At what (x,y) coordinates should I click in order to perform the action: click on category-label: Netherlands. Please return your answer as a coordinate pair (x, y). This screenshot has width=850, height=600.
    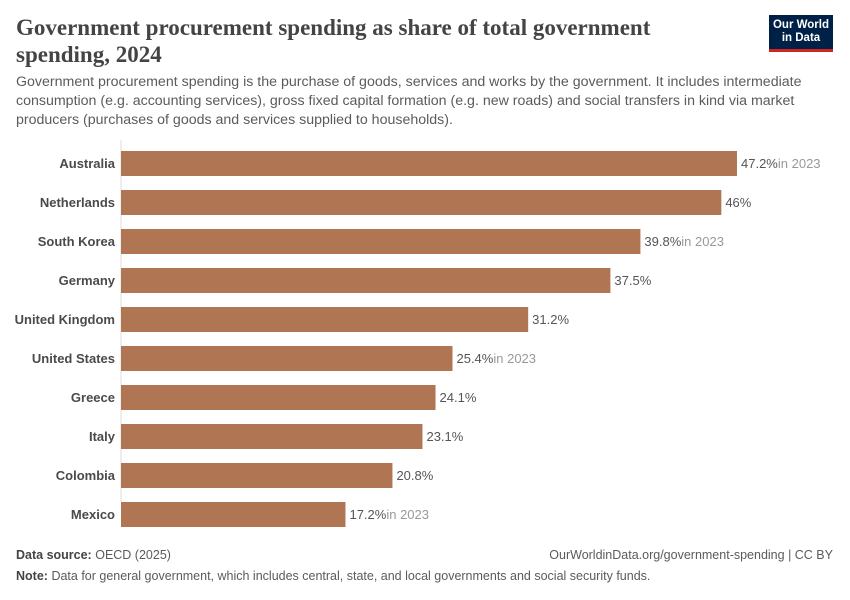
    Looking at the image, I should click on (77, 202).